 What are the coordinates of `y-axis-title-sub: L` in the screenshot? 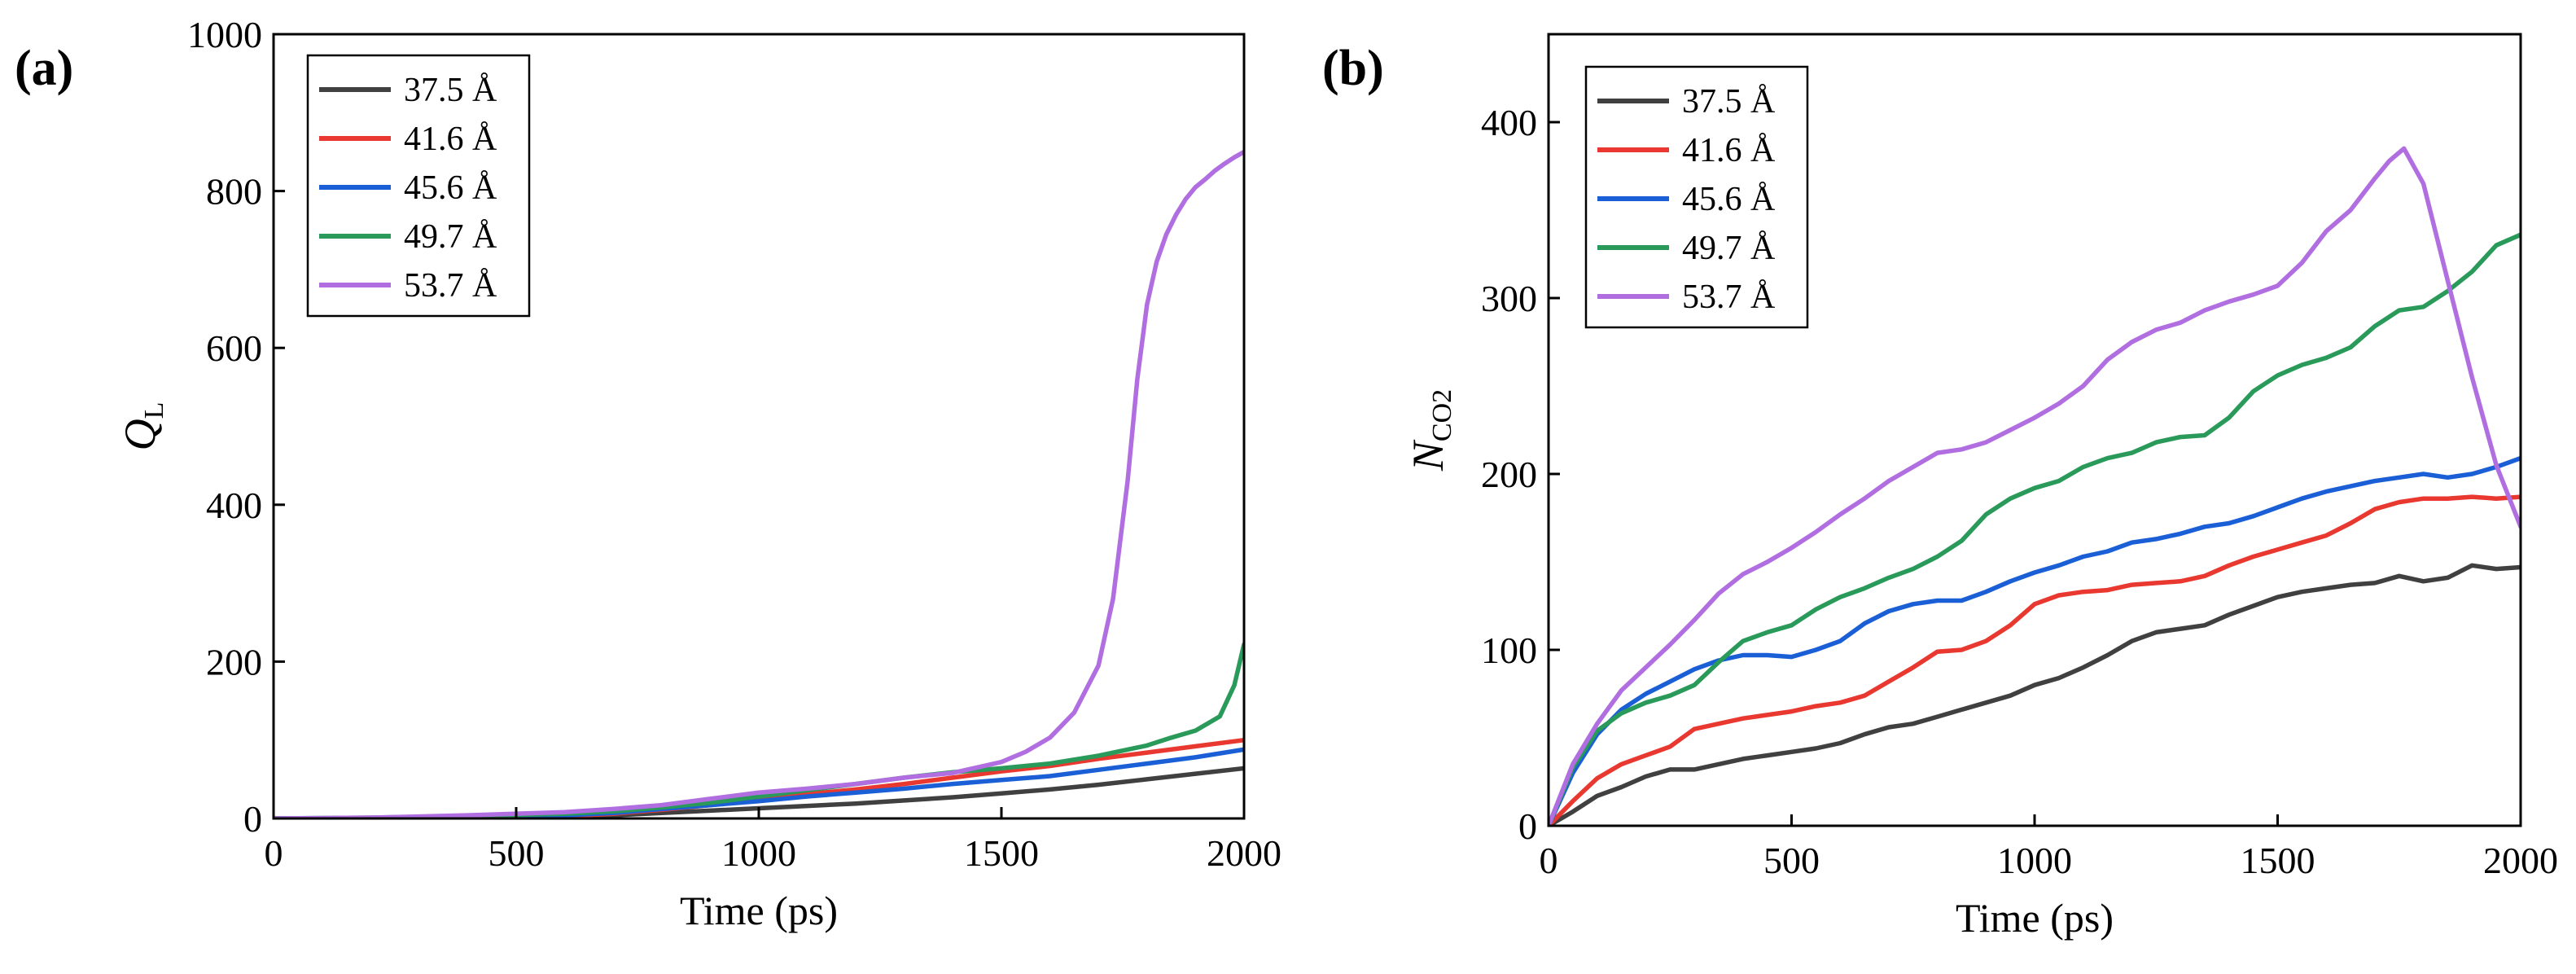 It's located at (154, 411).